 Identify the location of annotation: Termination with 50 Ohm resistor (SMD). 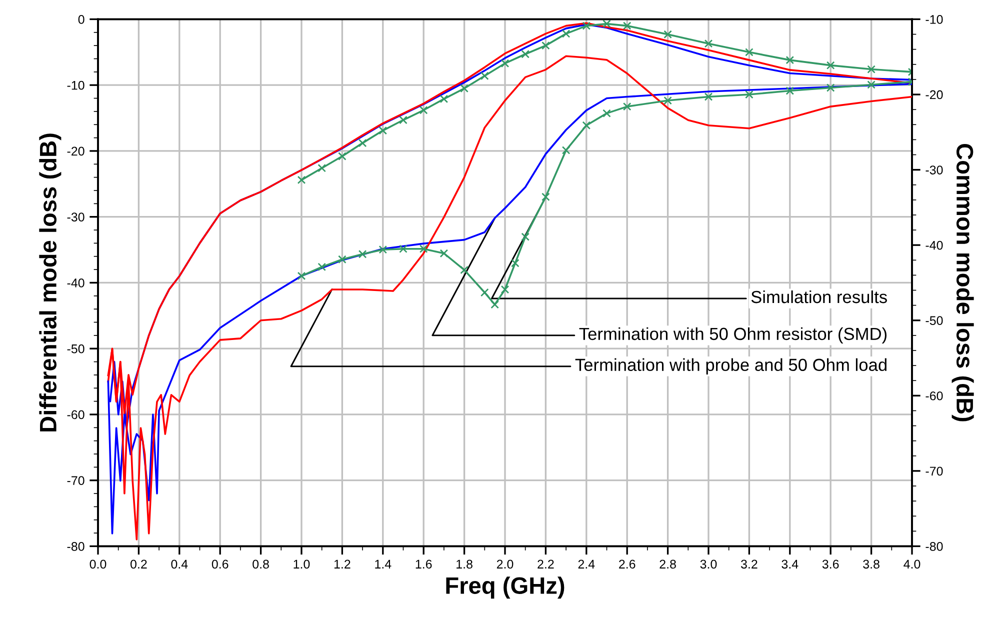
(733, 335).